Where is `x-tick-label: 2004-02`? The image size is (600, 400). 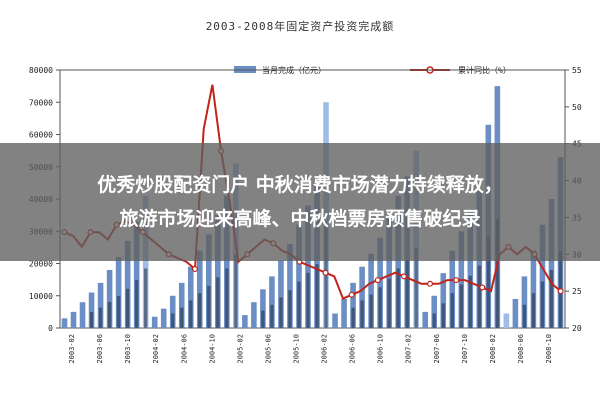 x-tick-label: 2004-02 is located at coordinates (156, 349).